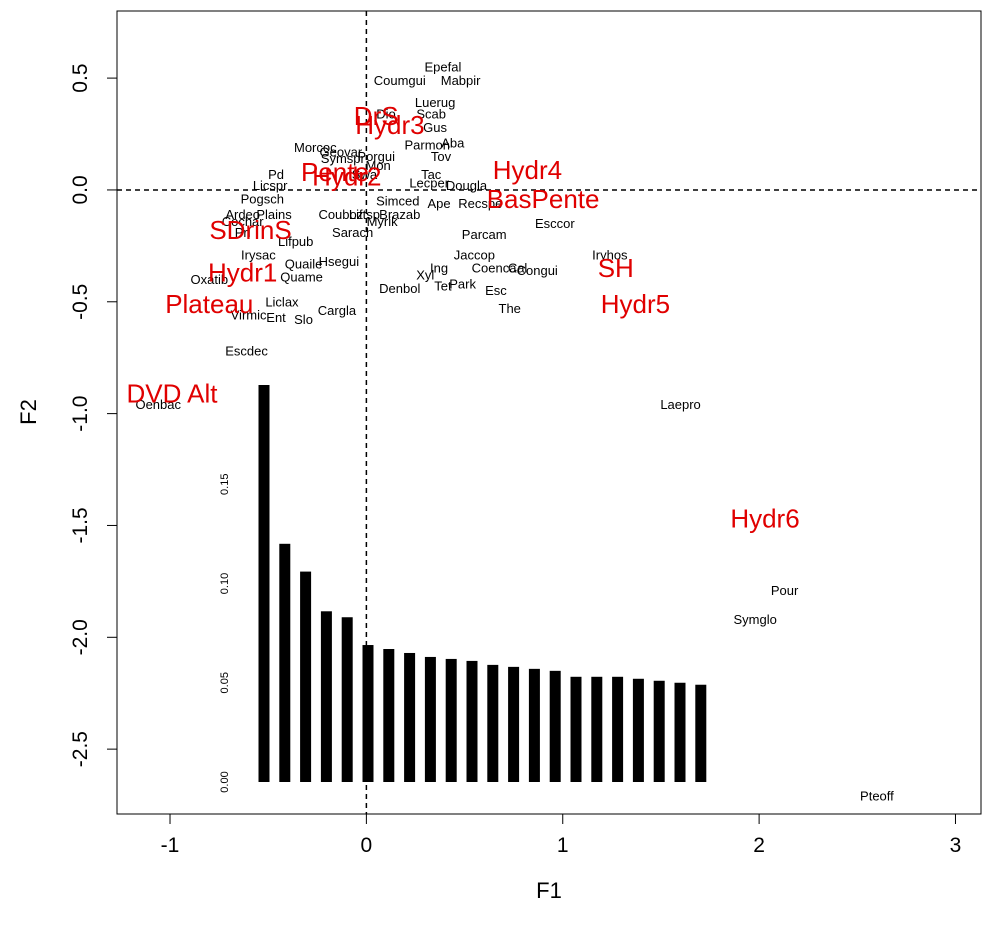  What do you see at coordinates (510, 308) in the screenshot?
I see `species-label: The` at bounding box center [510, 308].